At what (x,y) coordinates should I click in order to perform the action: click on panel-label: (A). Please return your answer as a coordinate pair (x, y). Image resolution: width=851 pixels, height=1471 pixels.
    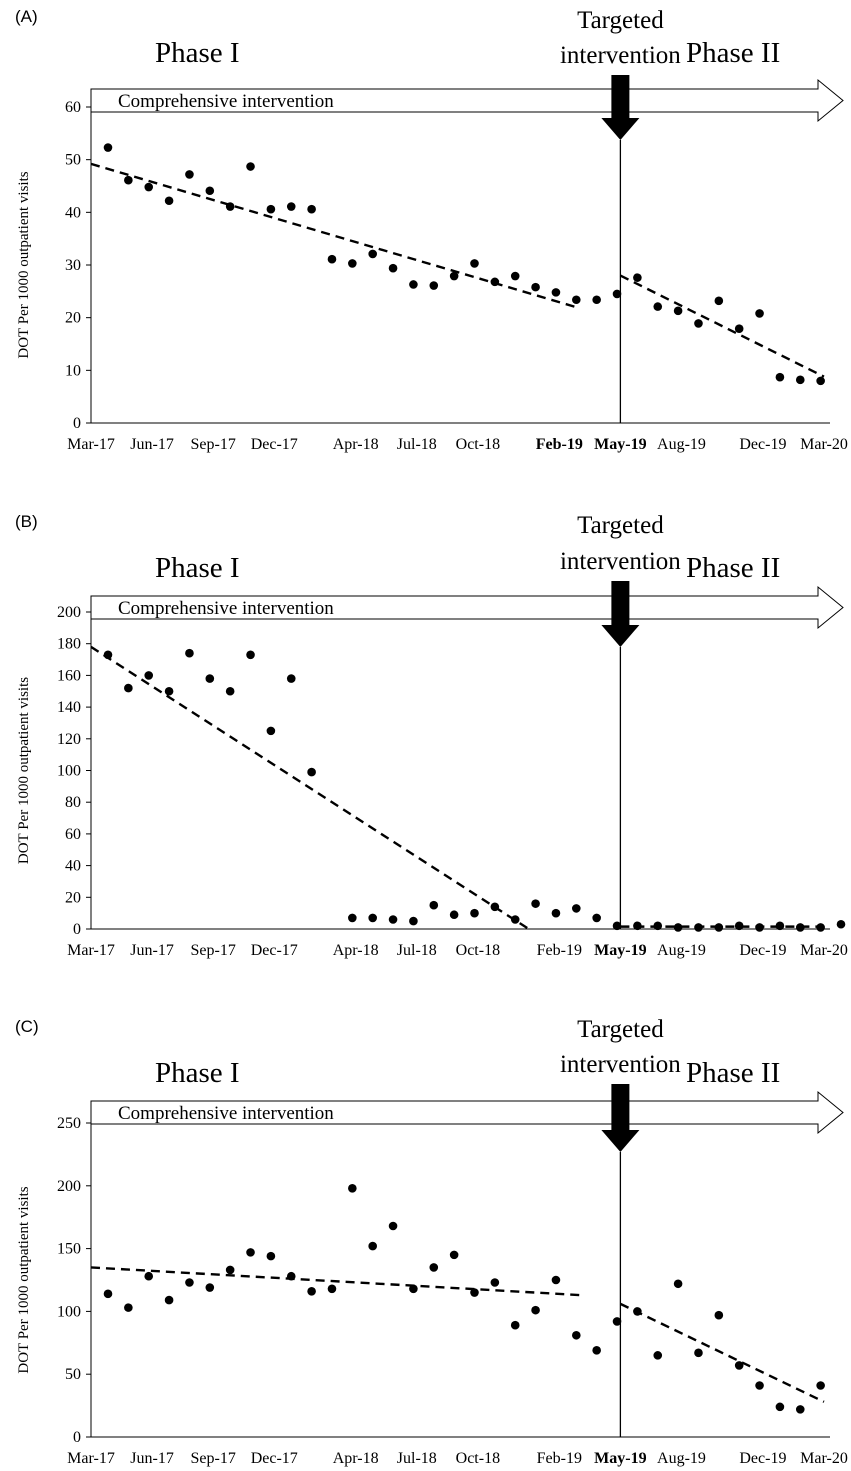
    Looking at the image, I should click on (26, 16).